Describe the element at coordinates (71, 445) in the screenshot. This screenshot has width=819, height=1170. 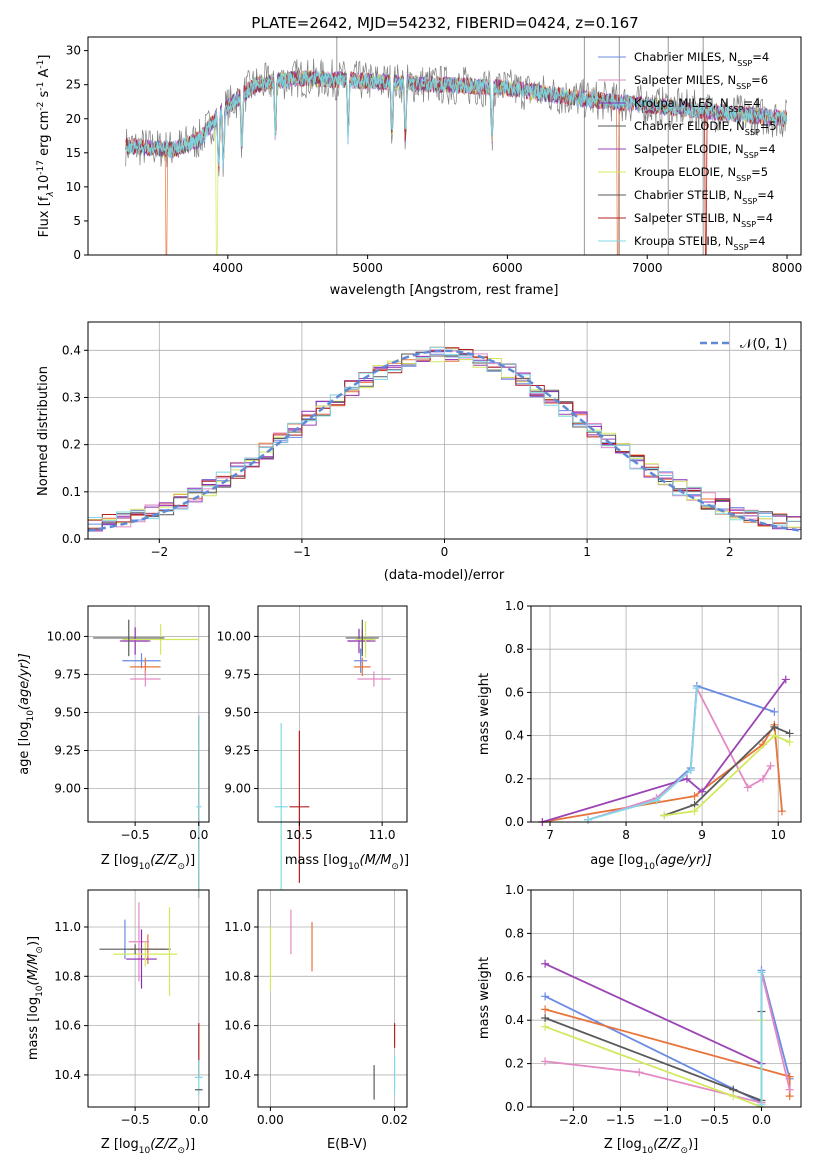
I see `y-tick-label: 0.2` at that location.